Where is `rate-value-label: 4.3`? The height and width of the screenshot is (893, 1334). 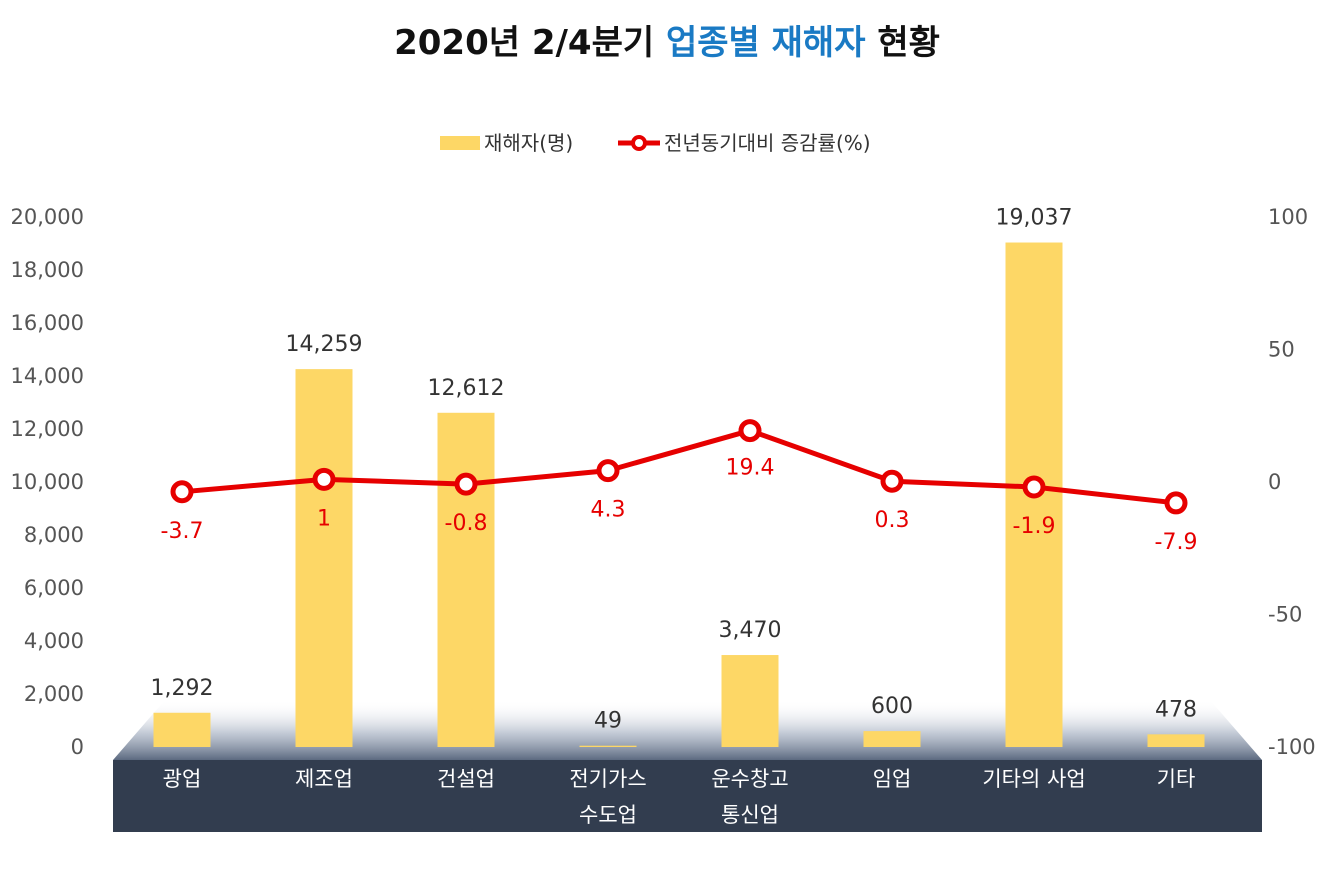 rate-value-label: 4.3 is located at coordinates (608, 510).